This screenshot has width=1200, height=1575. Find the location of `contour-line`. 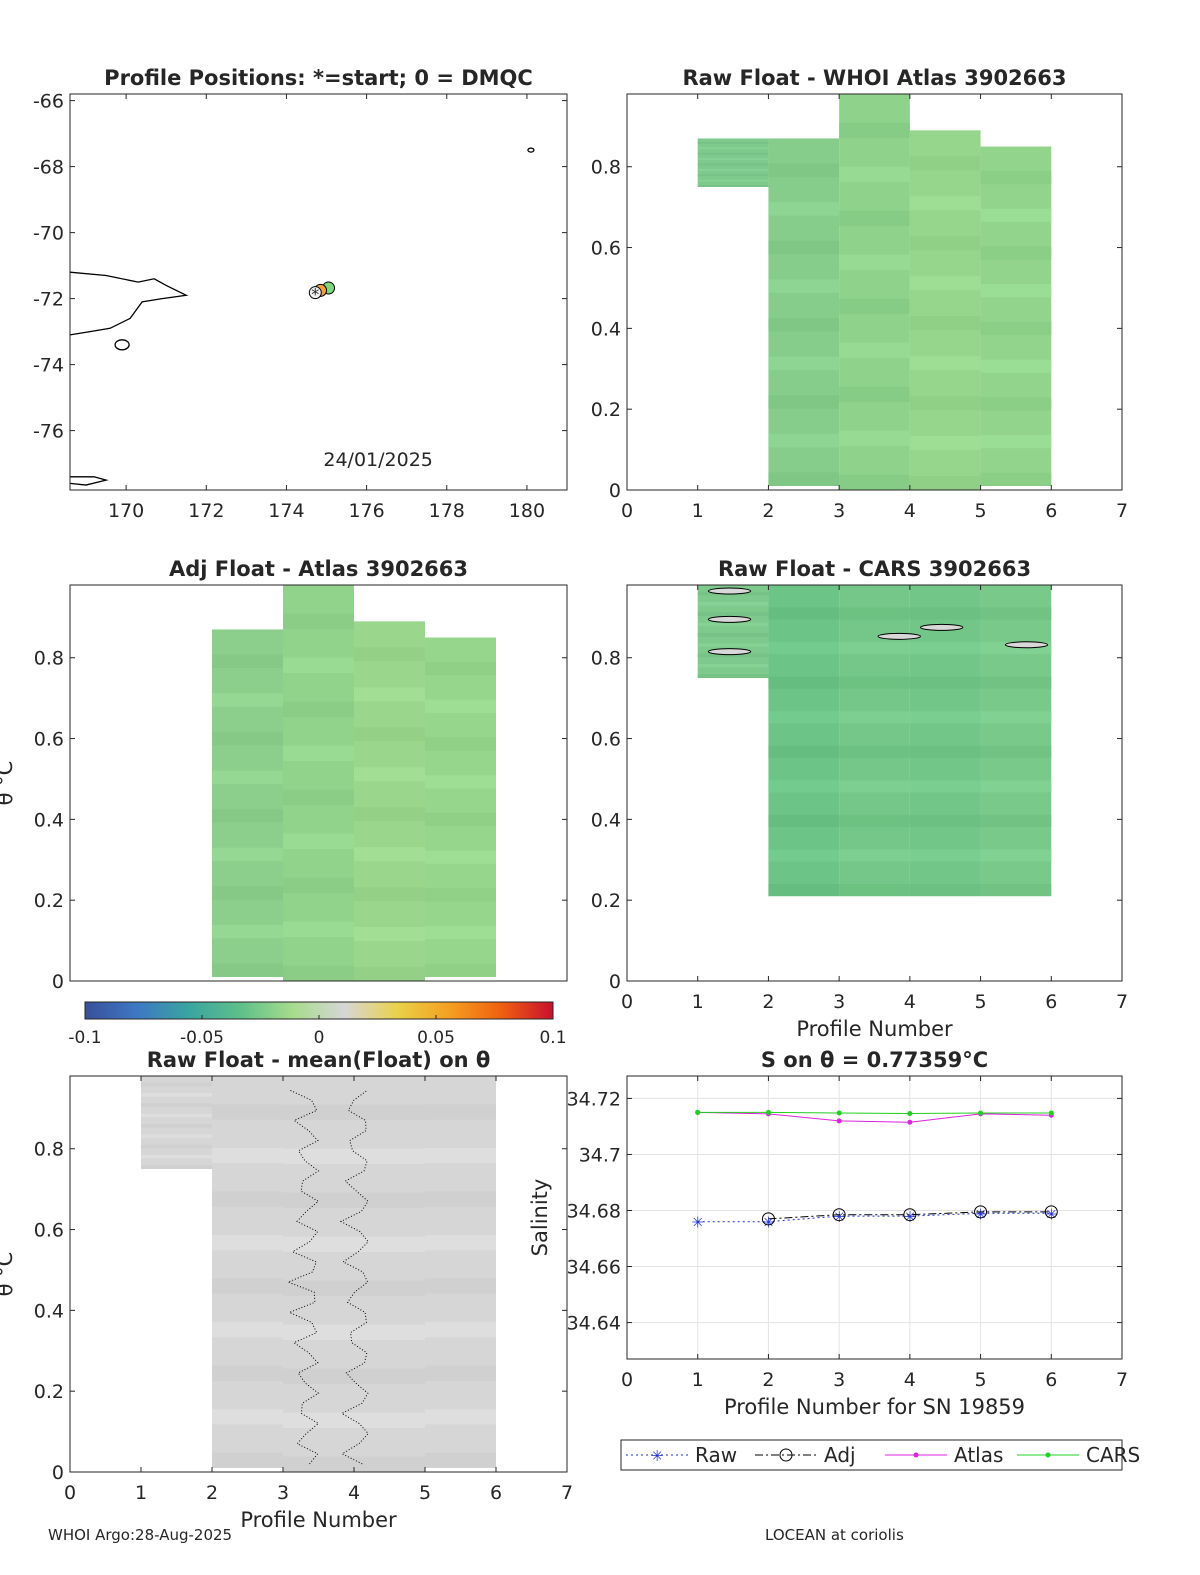

contour-line is located at coordinates (729, 591).